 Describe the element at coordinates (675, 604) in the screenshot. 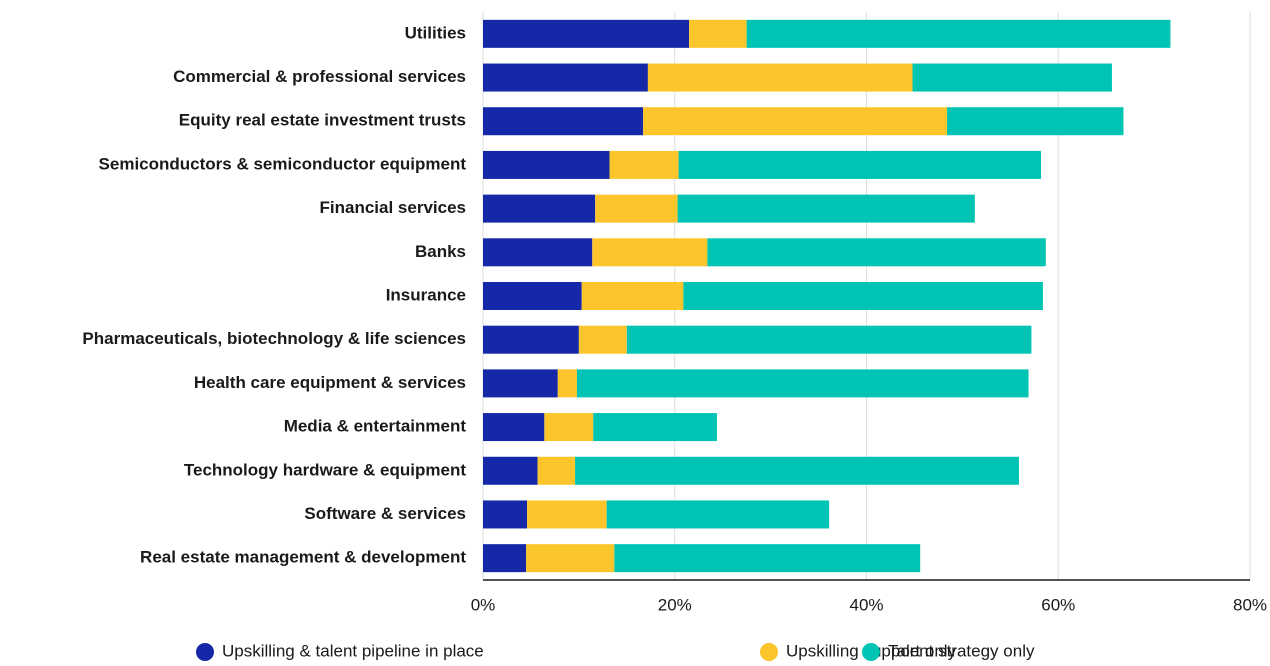

I see `x-tick-label: 20%` at that location.